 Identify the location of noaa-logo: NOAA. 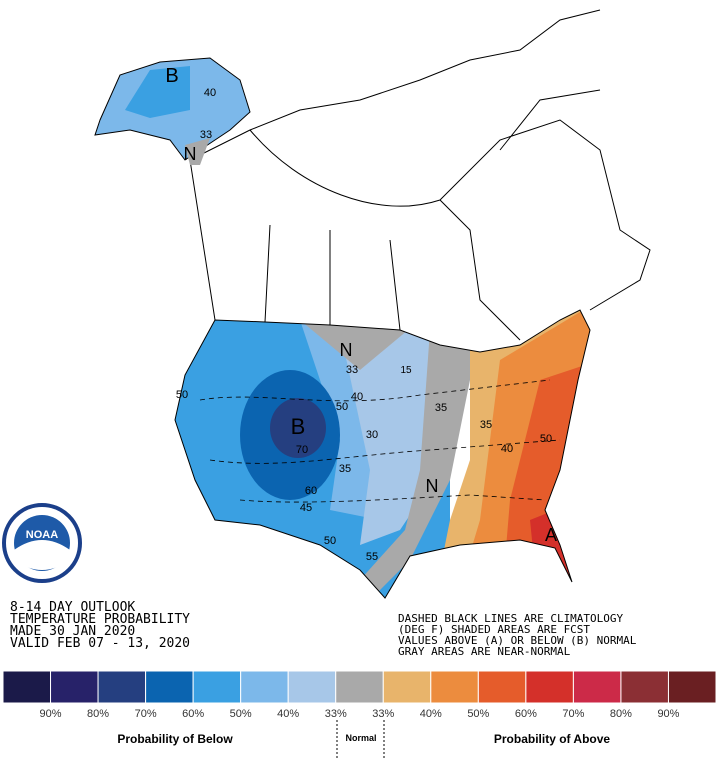
(42, 543).